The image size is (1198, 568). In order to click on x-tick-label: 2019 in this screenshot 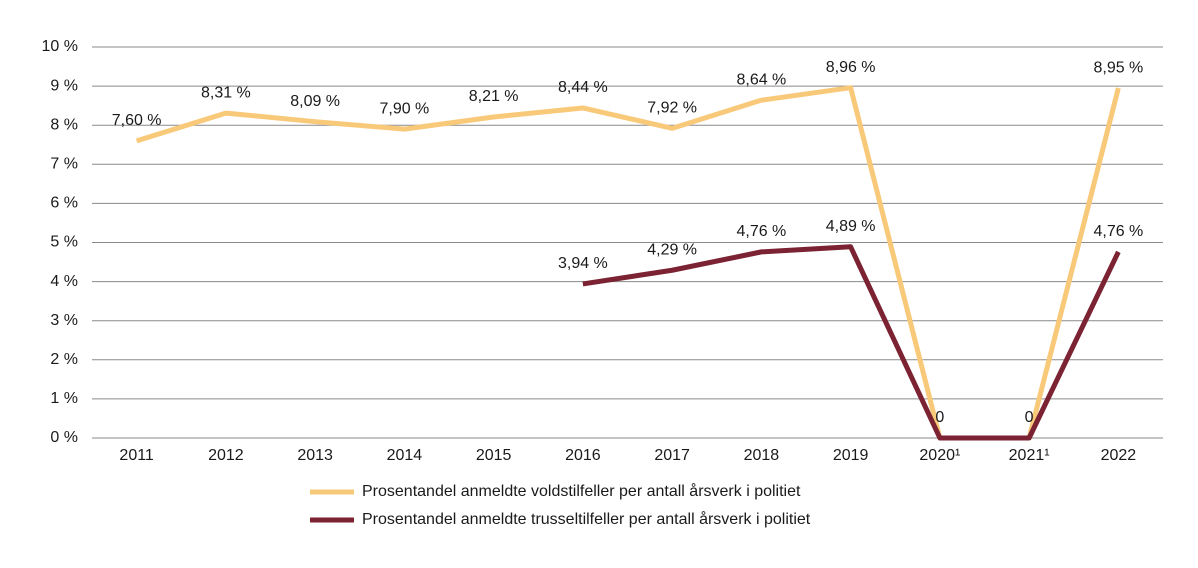, I will do `click(851, 455)`.